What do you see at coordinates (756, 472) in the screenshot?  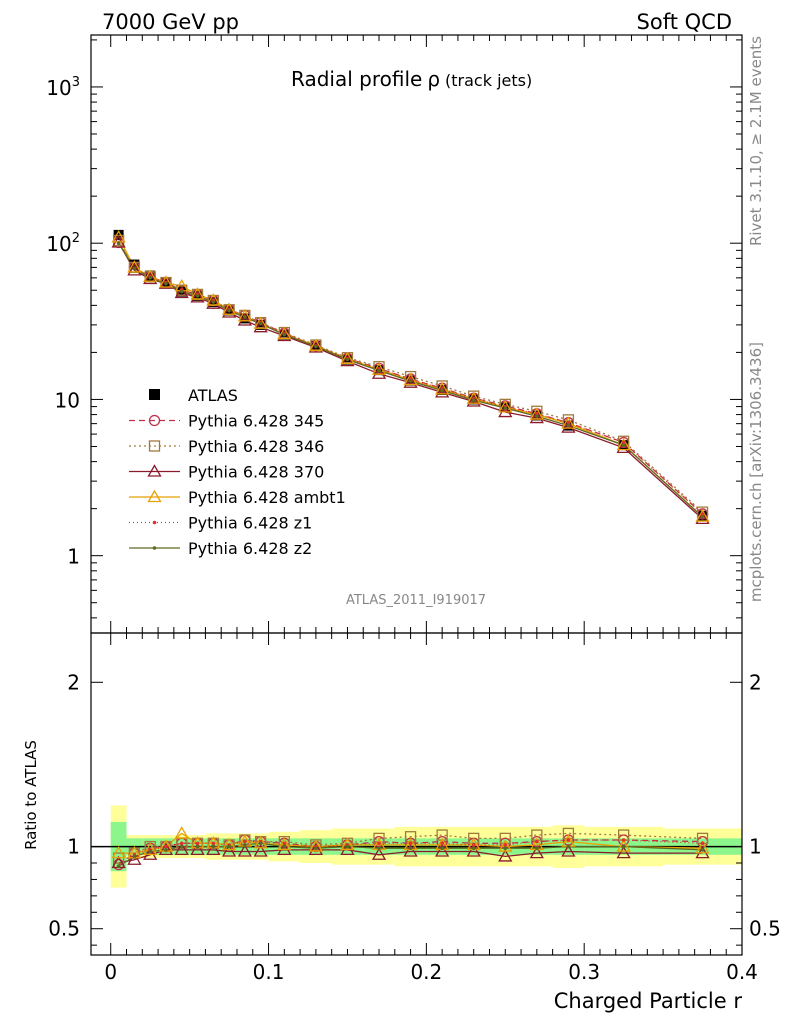 I see `mcplots-reference-label: mcplots.cern.ch [arXiv:1306.3436]` at bounding box center [756, 472].